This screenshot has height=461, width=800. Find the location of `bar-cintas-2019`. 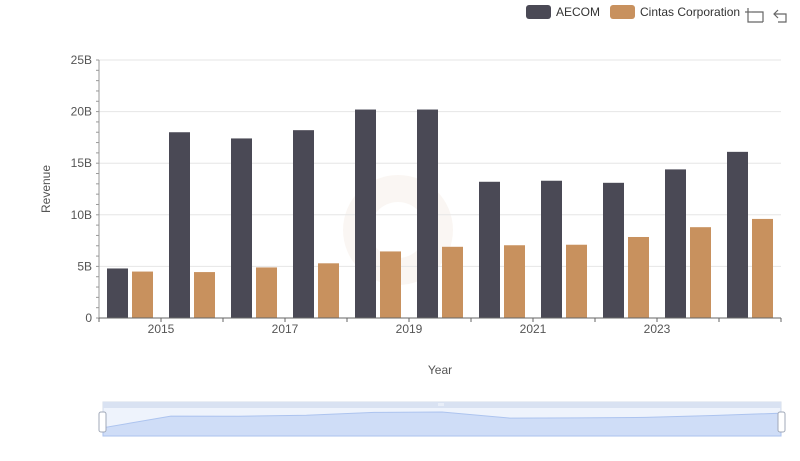

bar-cintas-2019 is located at coordinates (452, 282).